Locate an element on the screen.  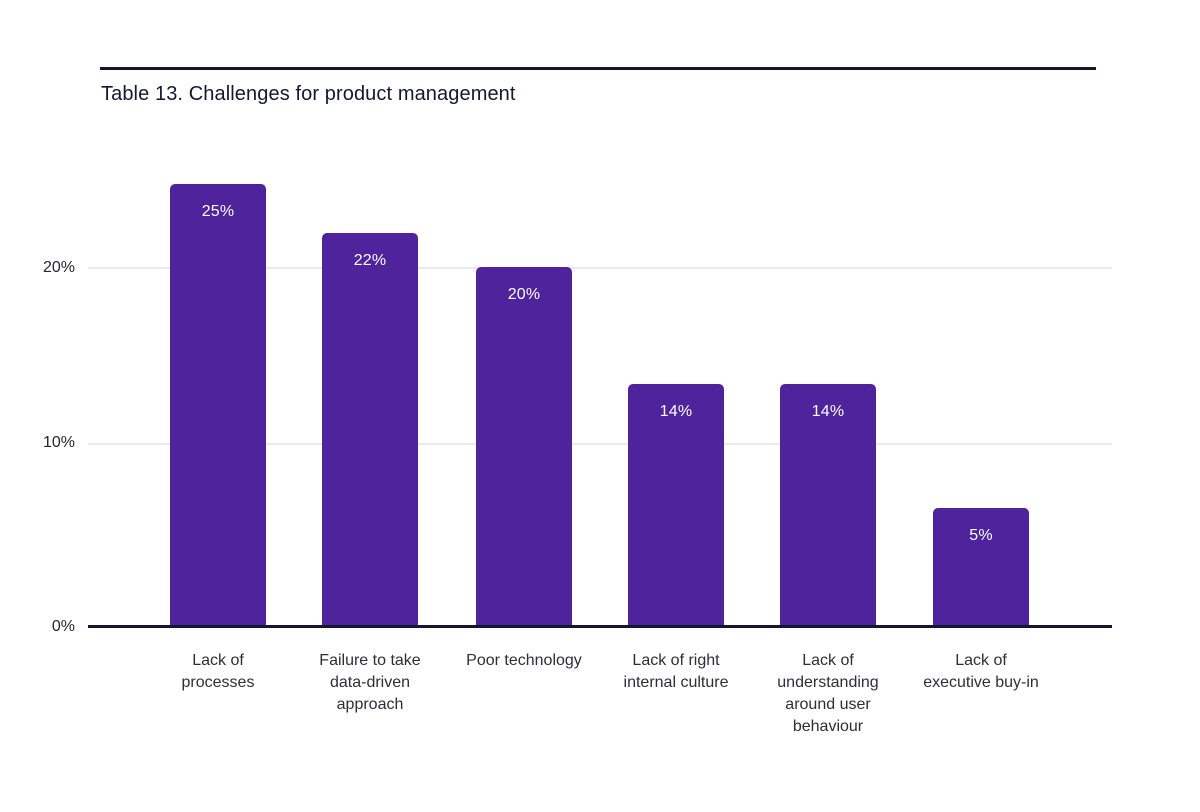
title-rule-line is located at coordinates (598, 68).